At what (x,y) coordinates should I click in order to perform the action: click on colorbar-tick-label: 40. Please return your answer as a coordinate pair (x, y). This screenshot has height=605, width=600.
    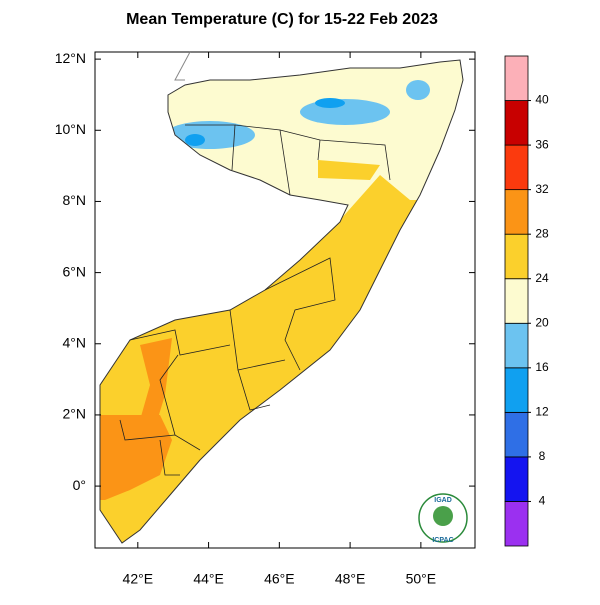
    Looking at the image, I should click on (542, 100).